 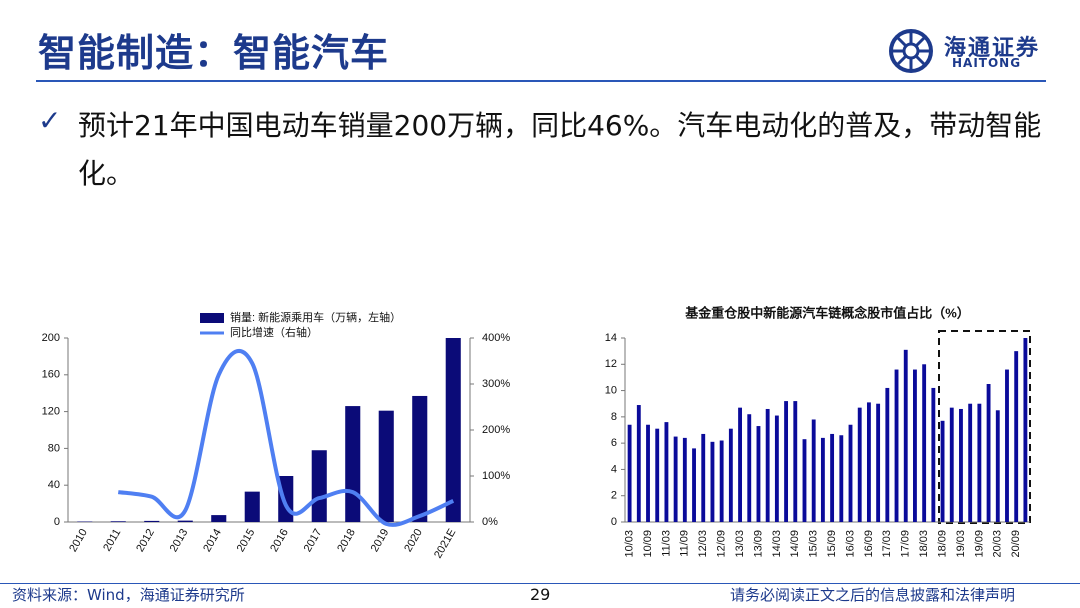 What do you see at coordinates (630, 544) in the screenshot?
I see `x-tick-label: 10/03` at bounding box center [630, 544].